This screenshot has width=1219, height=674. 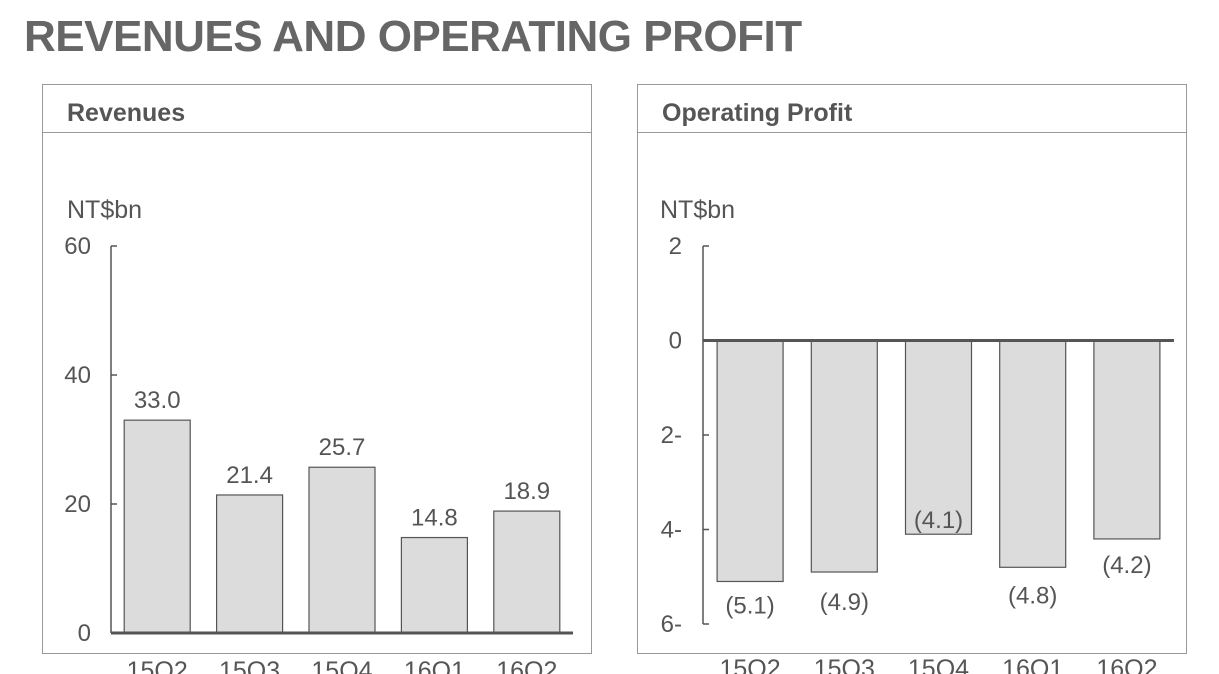 I want to click on data-label: 33.0, so click(x=157, y=400).